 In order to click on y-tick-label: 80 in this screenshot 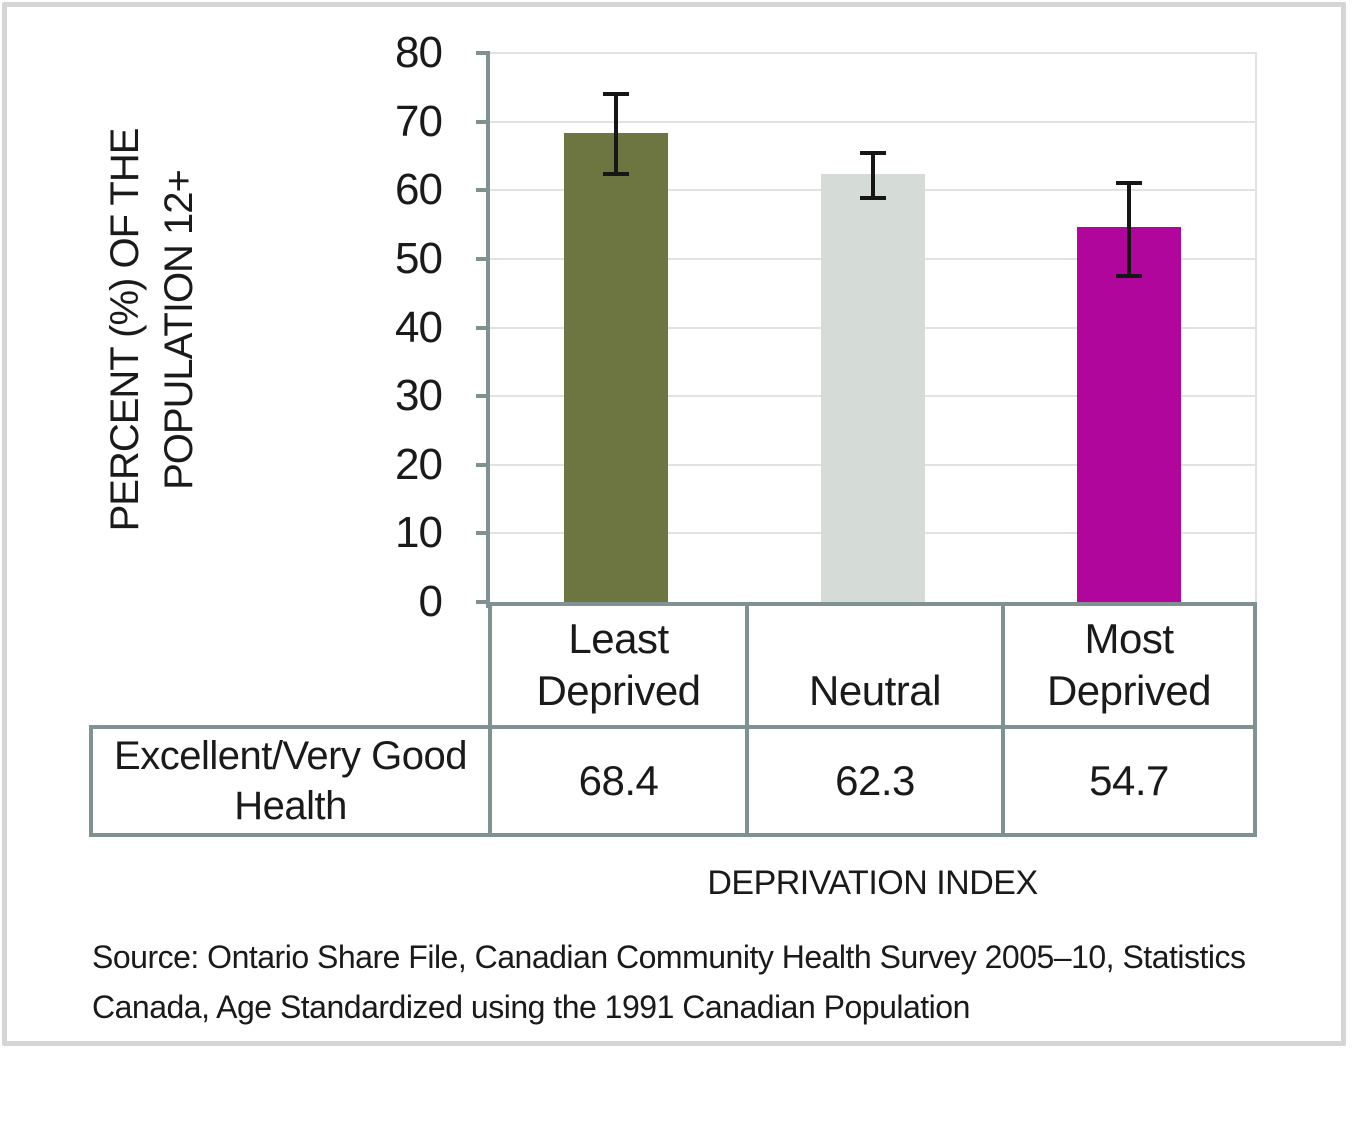, I will do `click(419, 52)`.